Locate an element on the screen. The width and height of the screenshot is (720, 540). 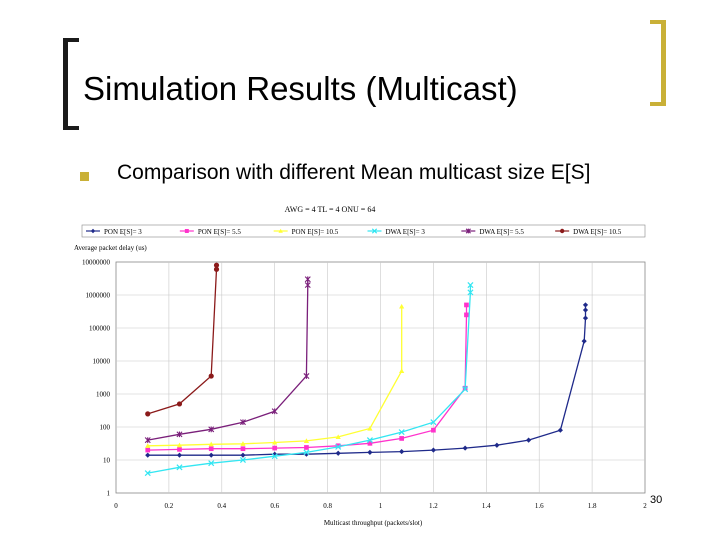
x-tick-label: 2 is located at coordinates (645, 506).